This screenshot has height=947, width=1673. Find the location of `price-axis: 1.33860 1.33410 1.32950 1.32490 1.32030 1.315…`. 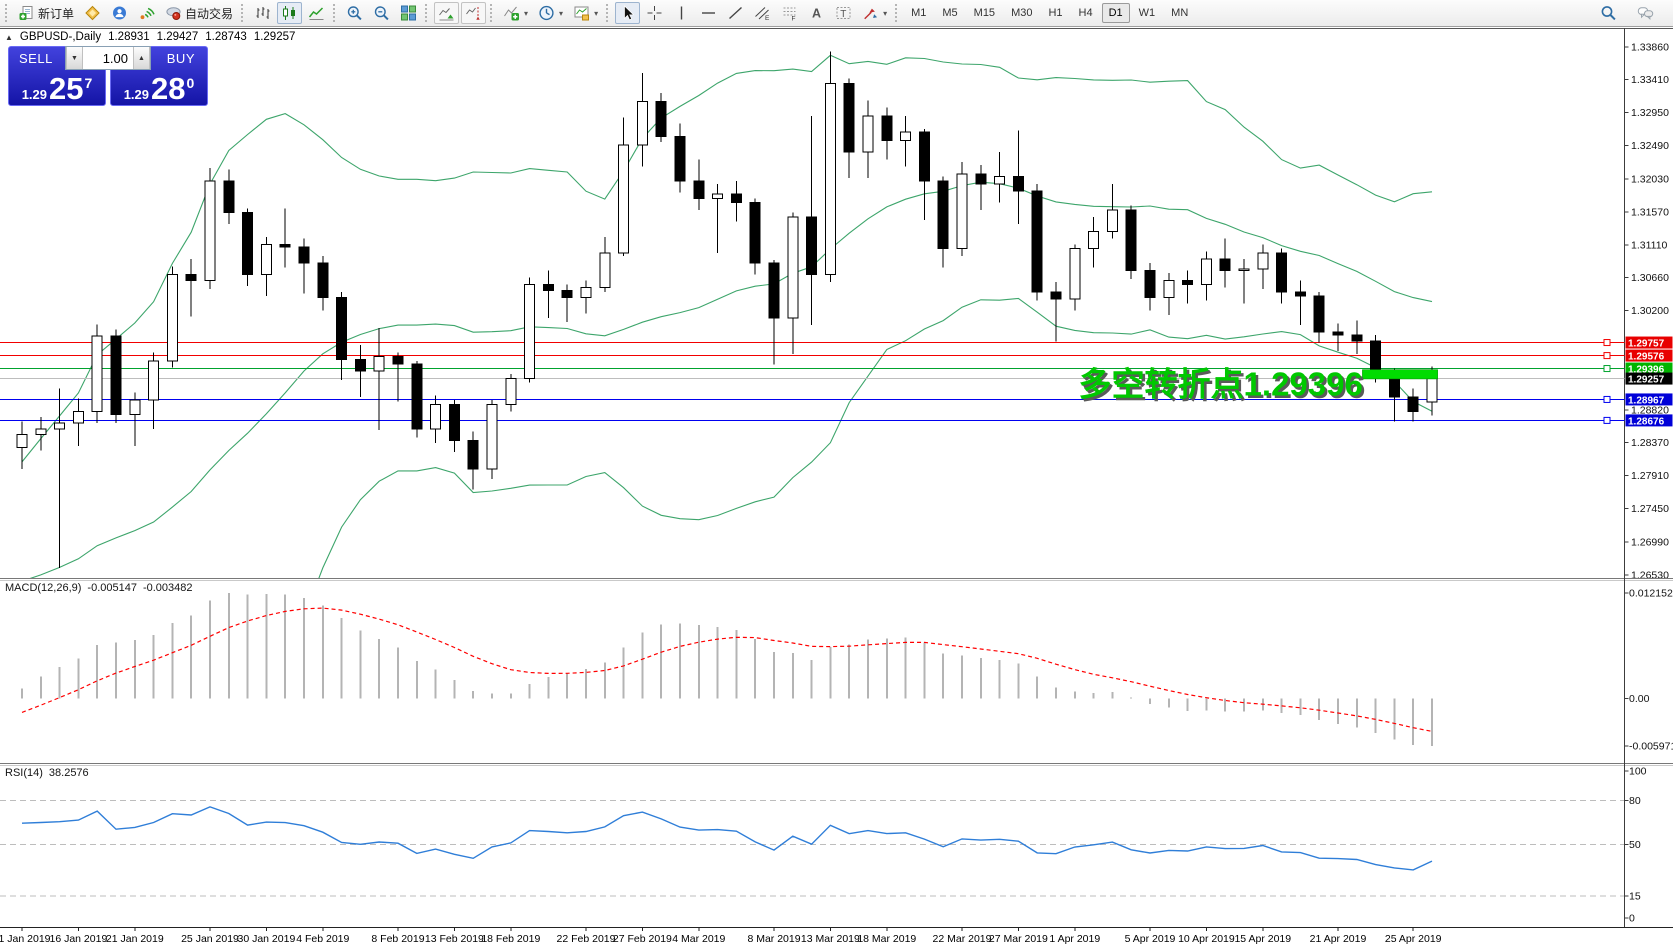

price-axis: 1.33860 1.33410 1.32950 1.32490 1.32030 1.315… is located at coordinates (1647, 303).